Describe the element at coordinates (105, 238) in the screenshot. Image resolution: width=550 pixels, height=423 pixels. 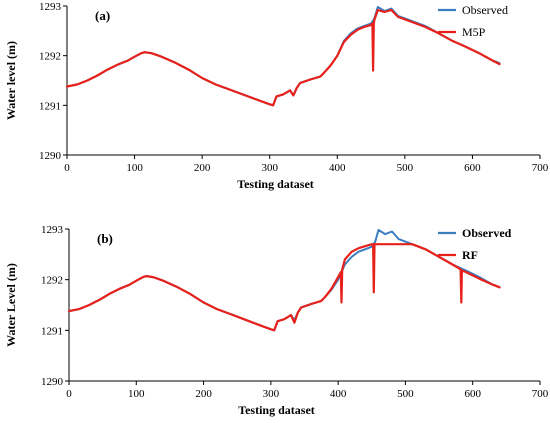
I see `panel-label: (b)` at that location.